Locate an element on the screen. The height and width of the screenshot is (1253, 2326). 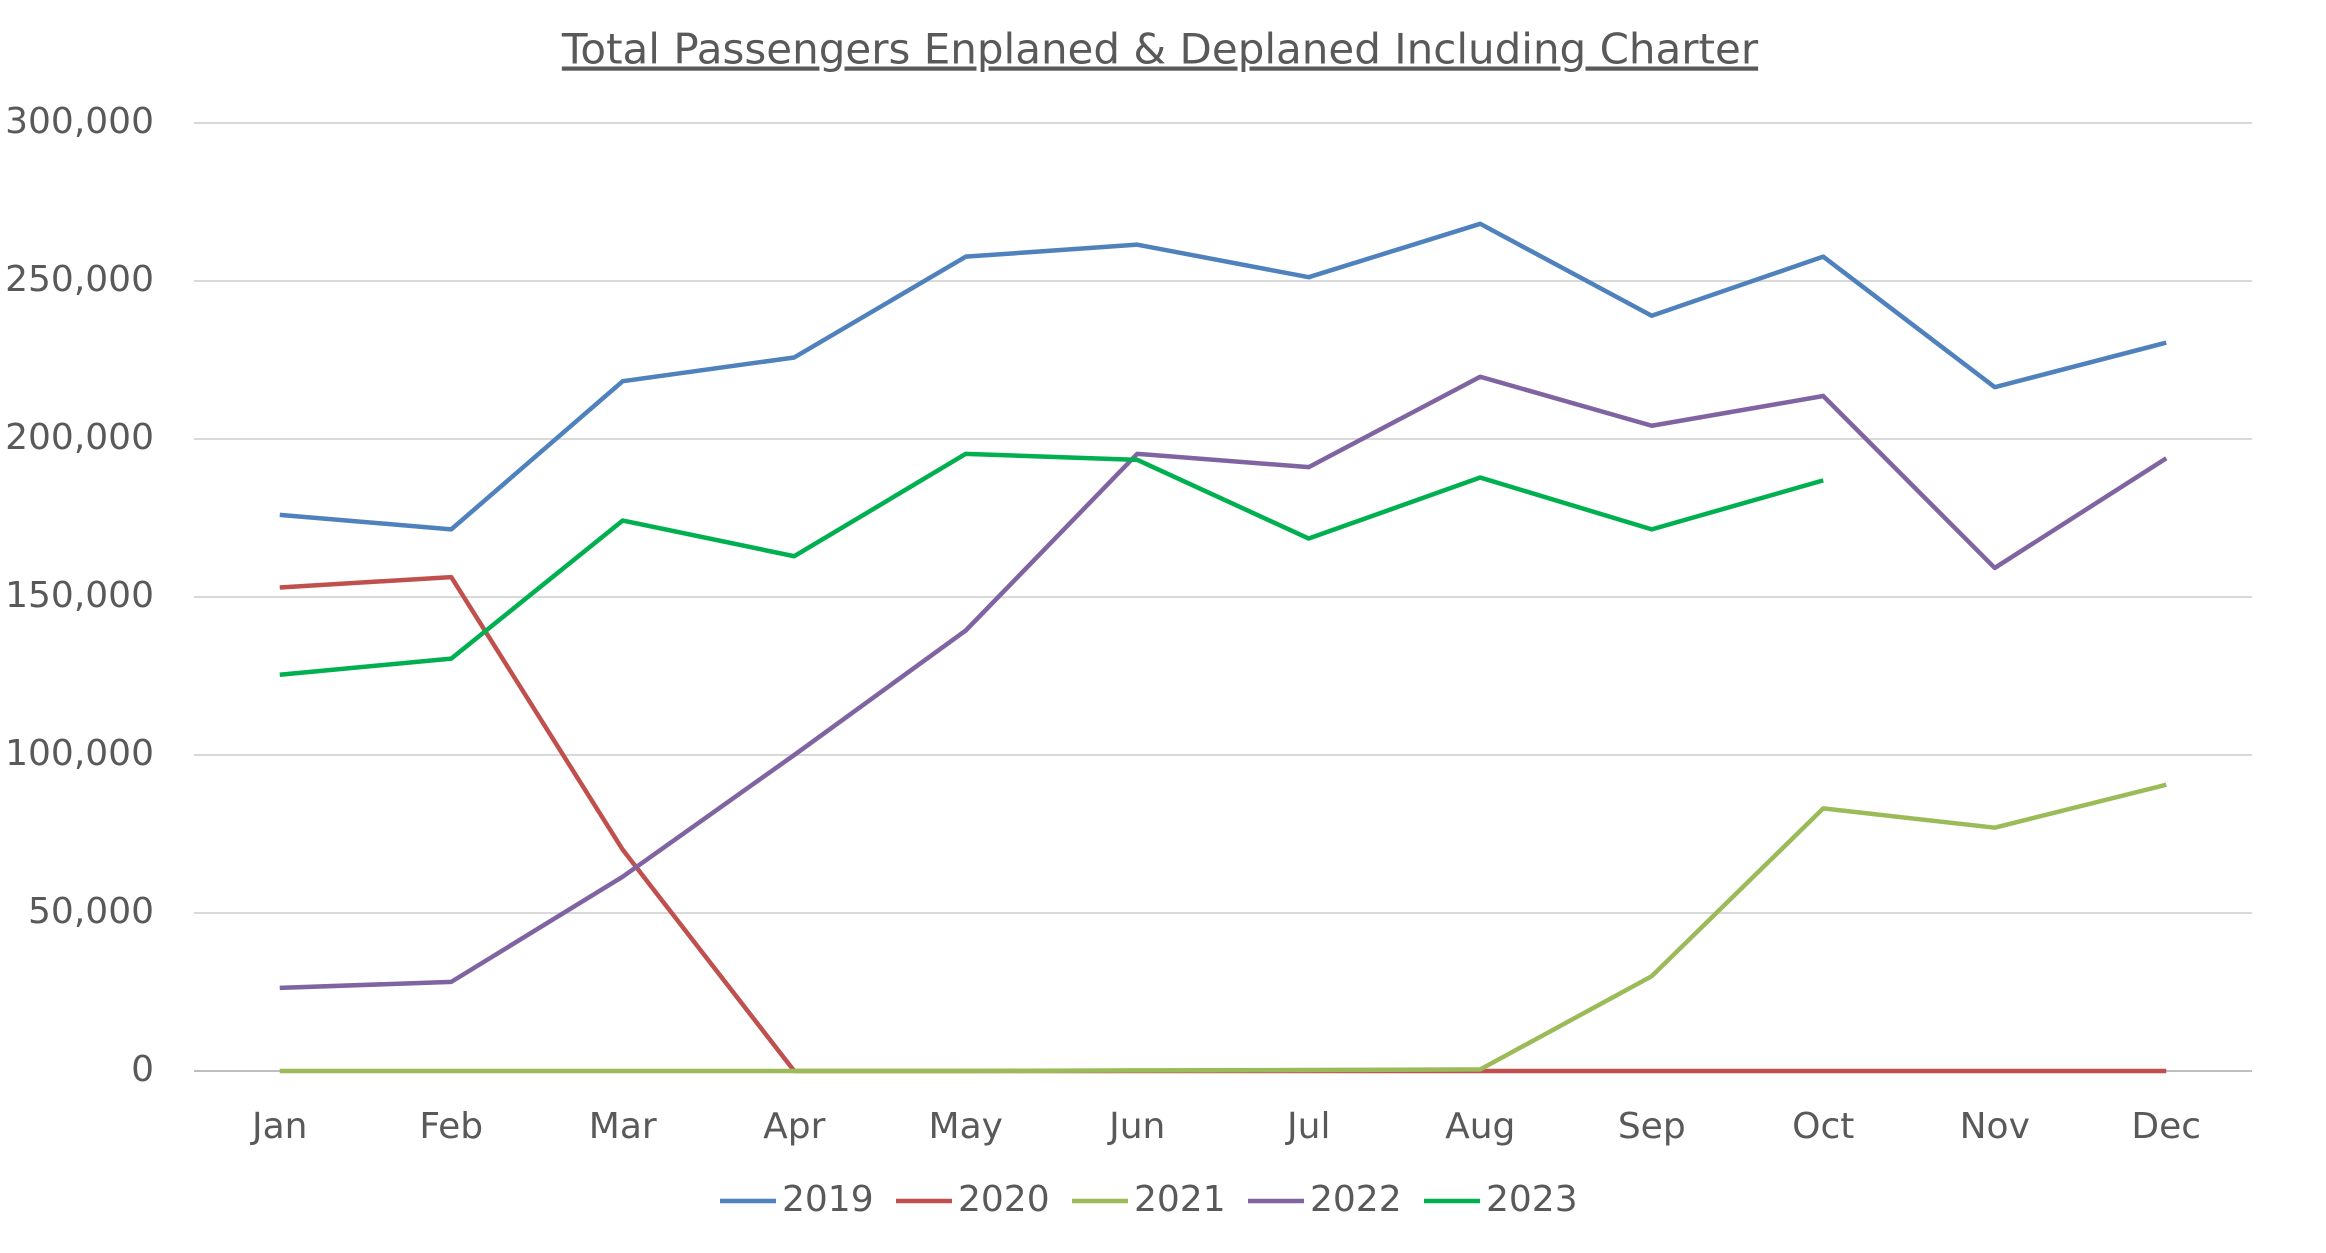
legend-label: 2021 is located at coordinates (1180, 1199).